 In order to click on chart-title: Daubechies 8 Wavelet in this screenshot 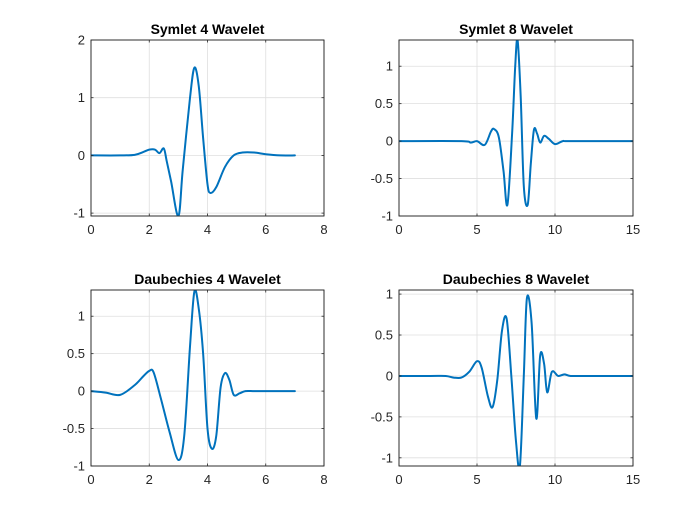, I will do `click(516, 279)`.